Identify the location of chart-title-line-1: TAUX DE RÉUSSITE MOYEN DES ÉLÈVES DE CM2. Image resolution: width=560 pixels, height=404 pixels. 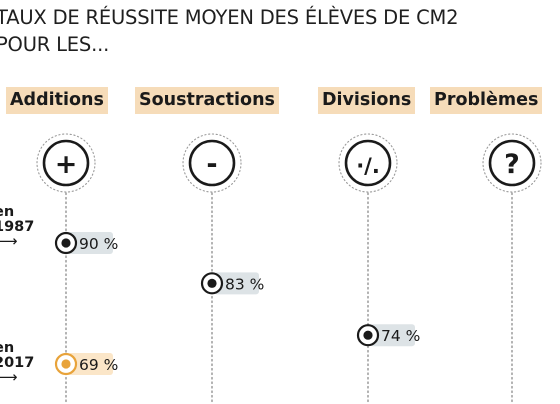
(229, 17).